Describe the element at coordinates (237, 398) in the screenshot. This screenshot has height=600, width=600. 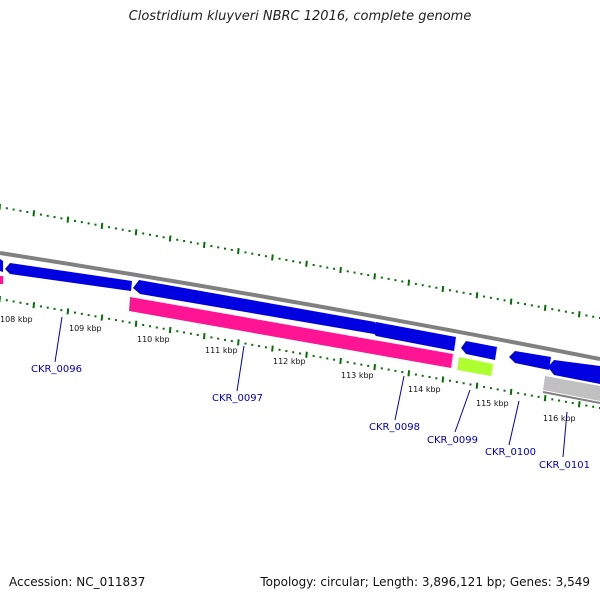
I see `gene-label-CKR_0097: CKR_0097` at that location.